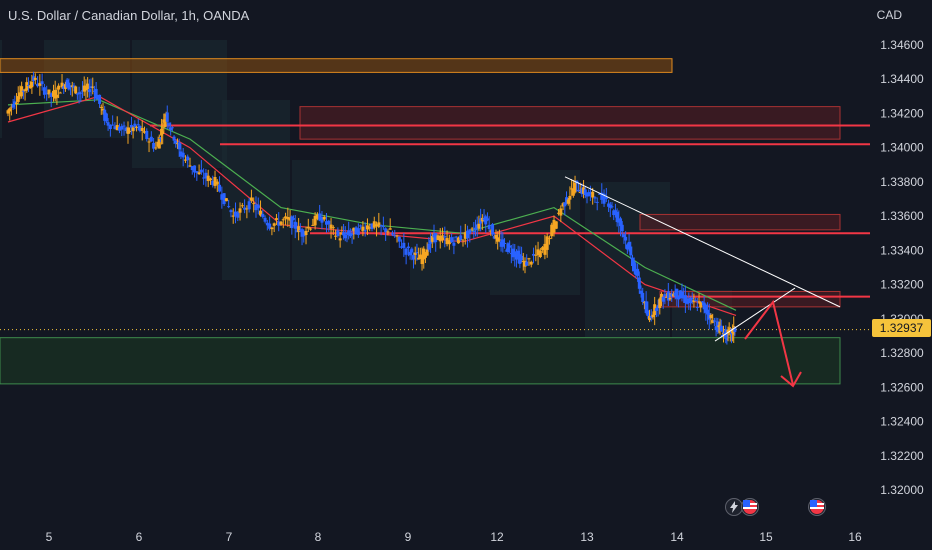 Image resolution: width=932 pixels, height=550 pixels. Describe the element at coordinates (318, 537) in the screenshot. I see `time-tick-label: 8` at that location.